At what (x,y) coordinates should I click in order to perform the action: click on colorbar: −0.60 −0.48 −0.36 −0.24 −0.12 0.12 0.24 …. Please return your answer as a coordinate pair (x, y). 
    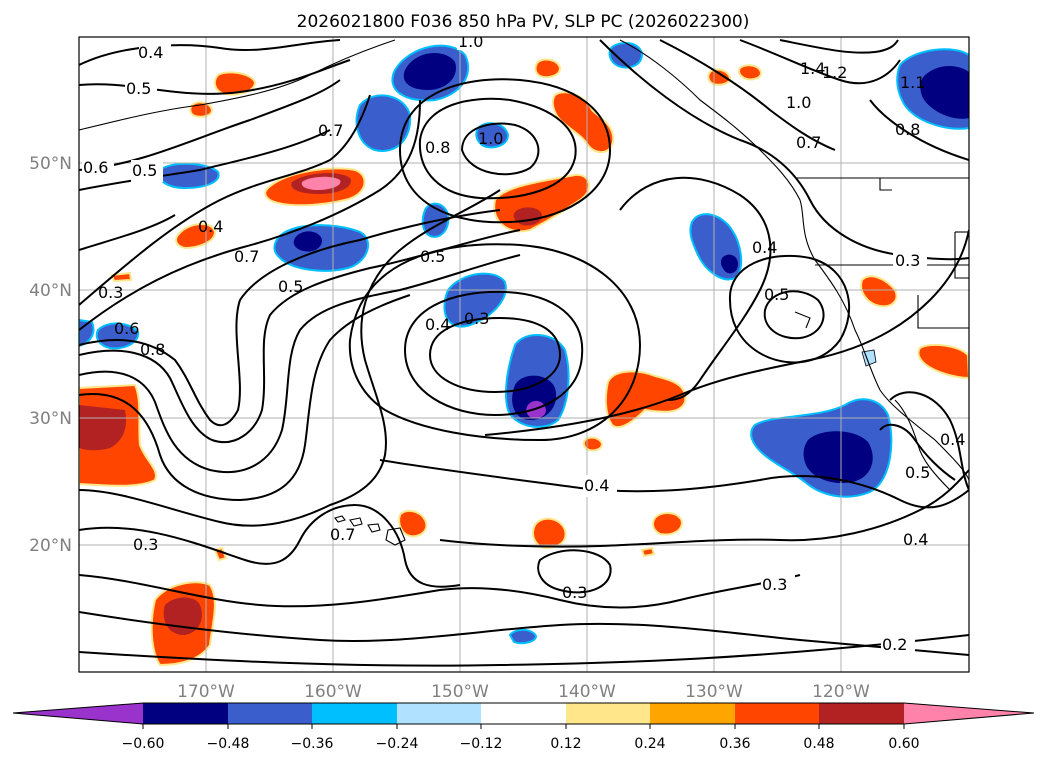
    Looking at the image, I should click on (523, 727).